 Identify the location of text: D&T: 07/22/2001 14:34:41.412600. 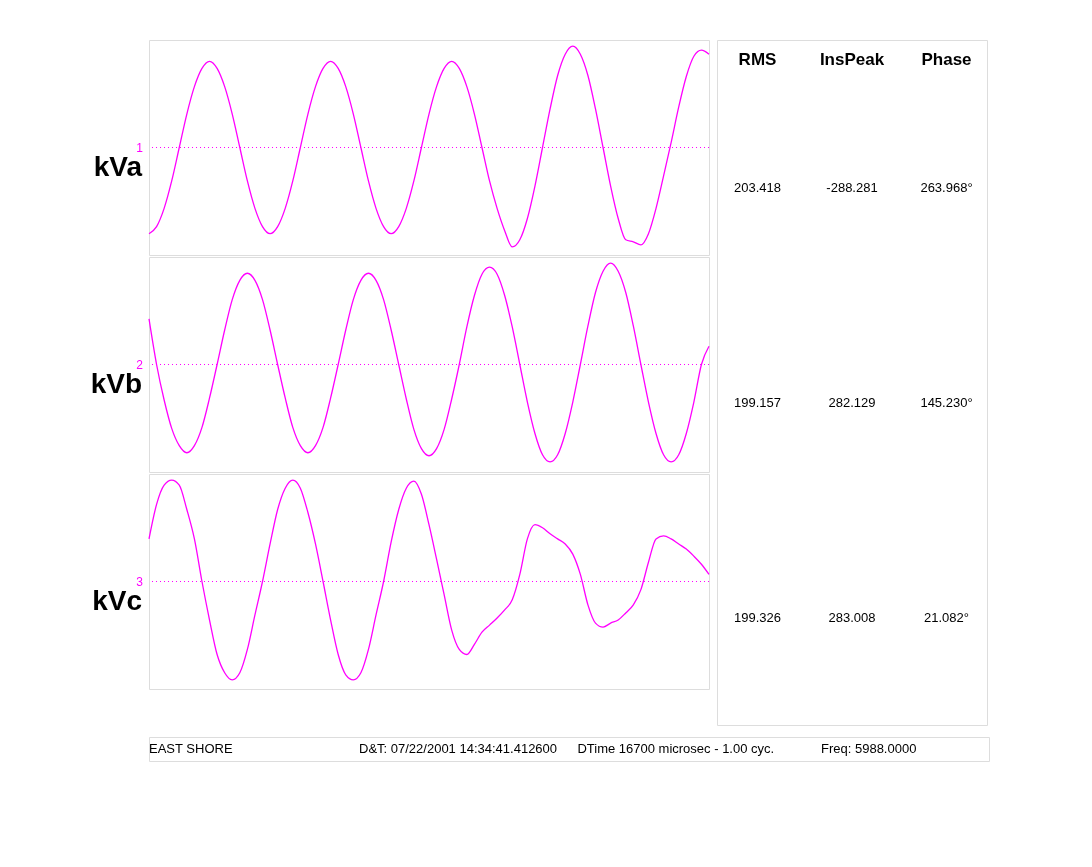
(458, 748).